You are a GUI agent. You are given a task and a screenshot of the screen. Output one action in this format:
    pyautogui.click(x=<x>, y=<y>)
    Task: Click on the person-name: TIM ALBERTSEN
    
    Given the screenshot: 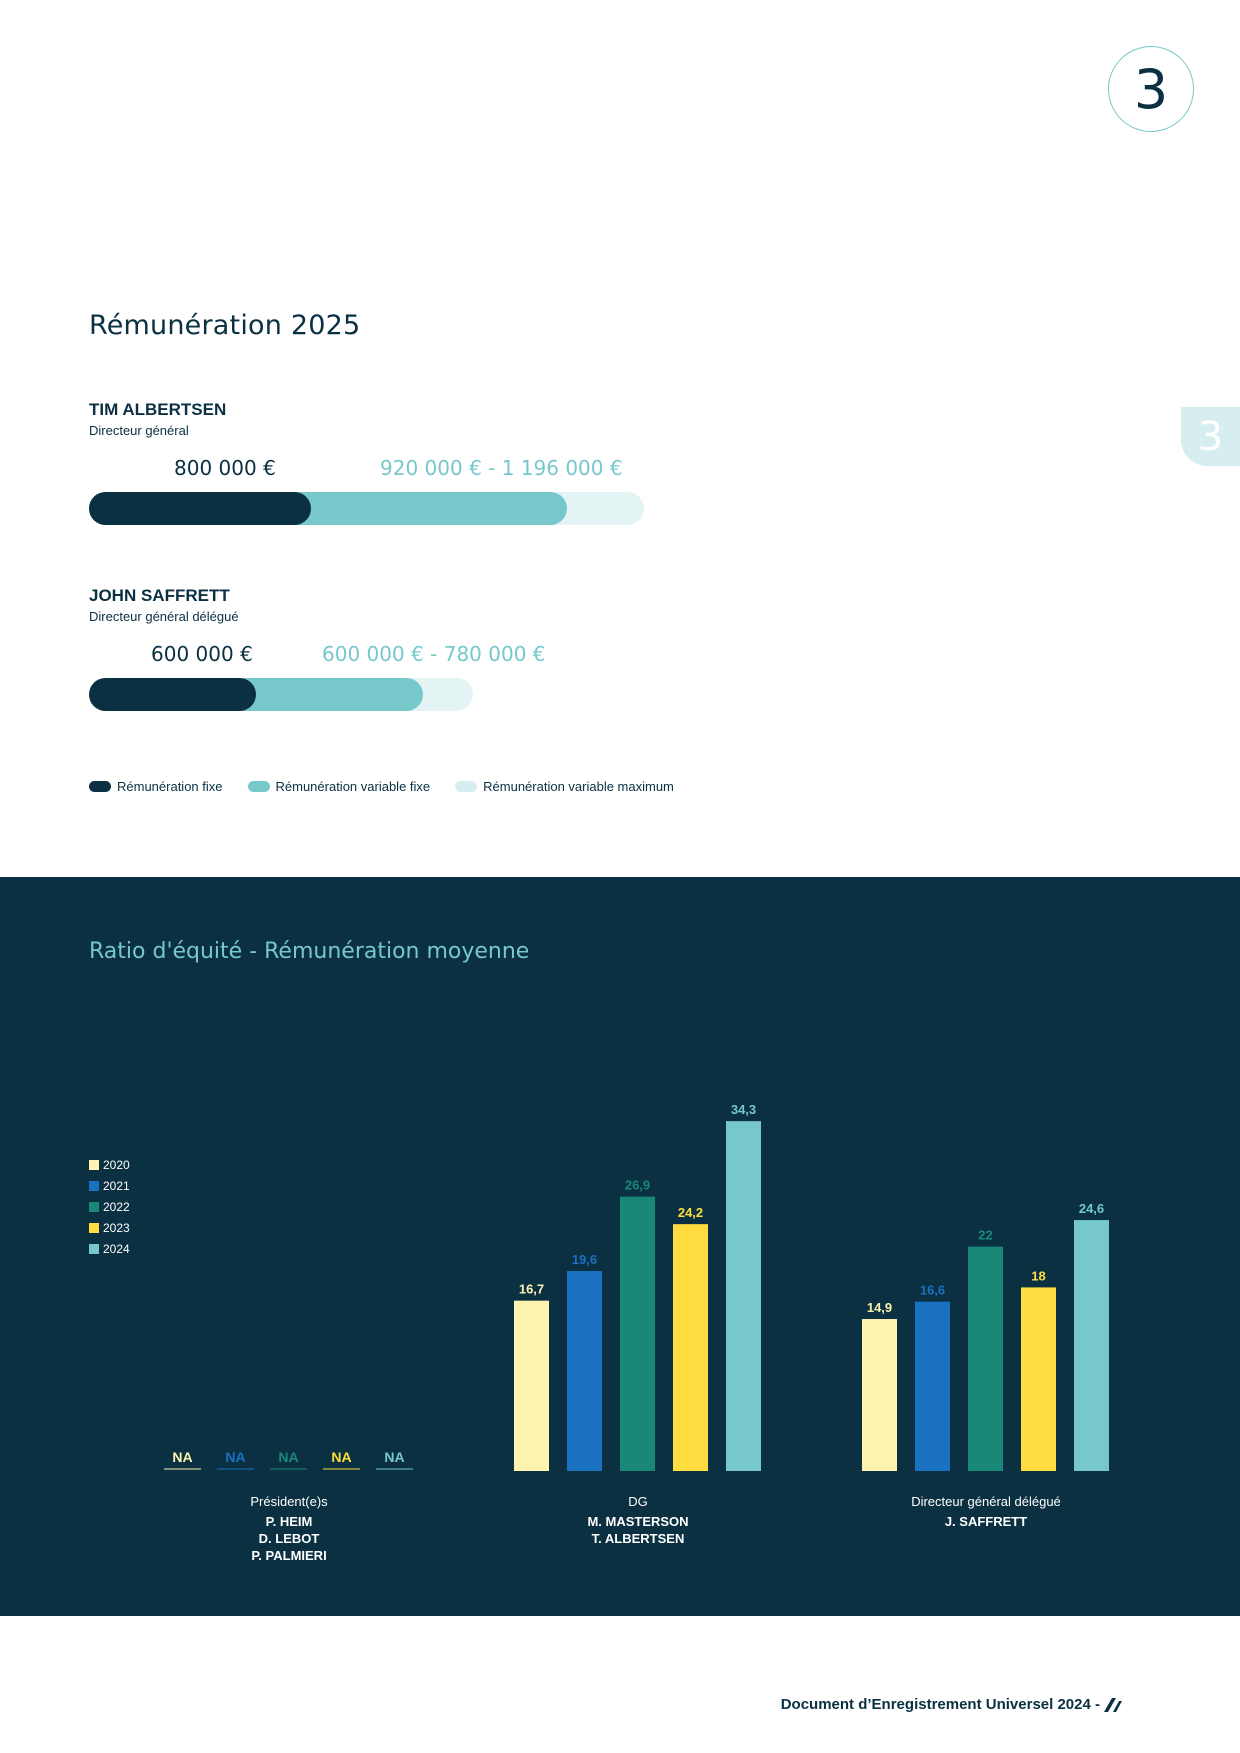 What is the action you would take?
    pyautogui.click(x=158, y=409)
    